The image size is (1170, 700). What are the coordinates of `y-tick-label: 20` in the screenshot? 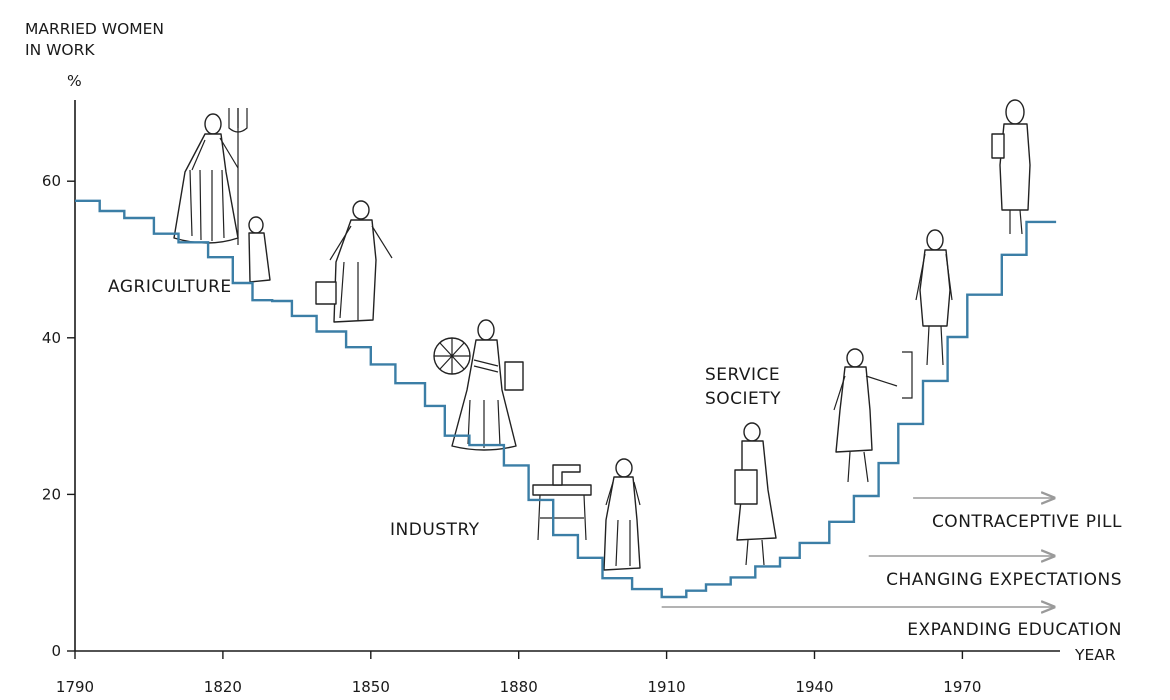 It's located at (51, 494).